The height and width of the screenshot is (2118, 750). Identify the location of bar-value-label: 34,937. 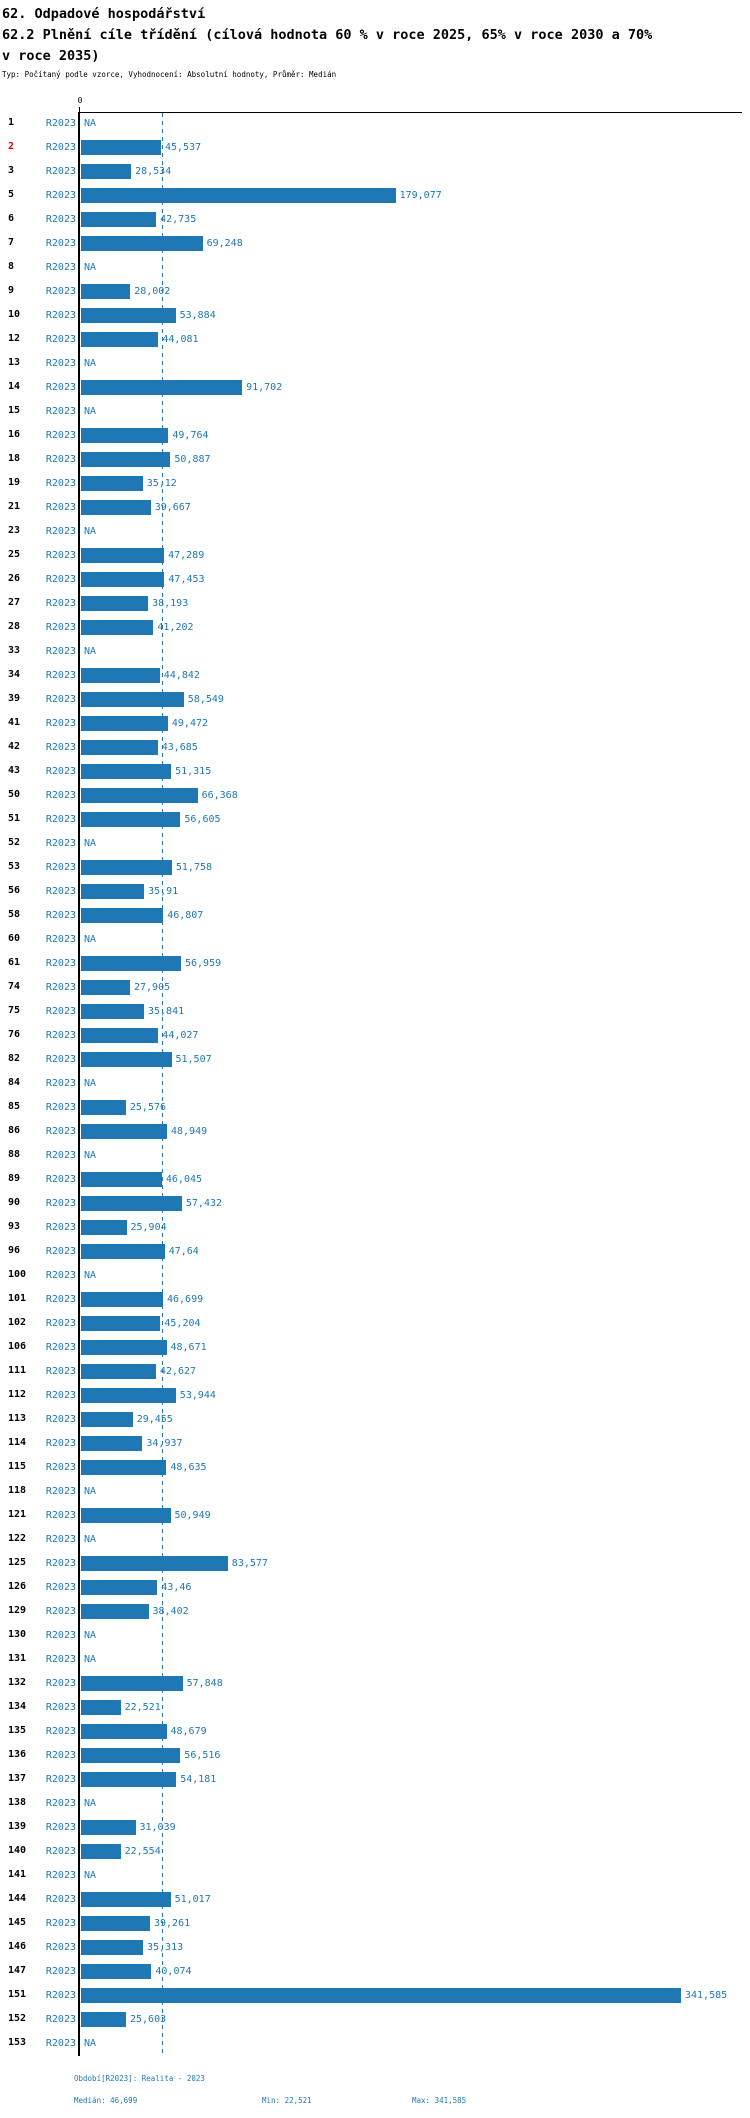
(164, 1443).